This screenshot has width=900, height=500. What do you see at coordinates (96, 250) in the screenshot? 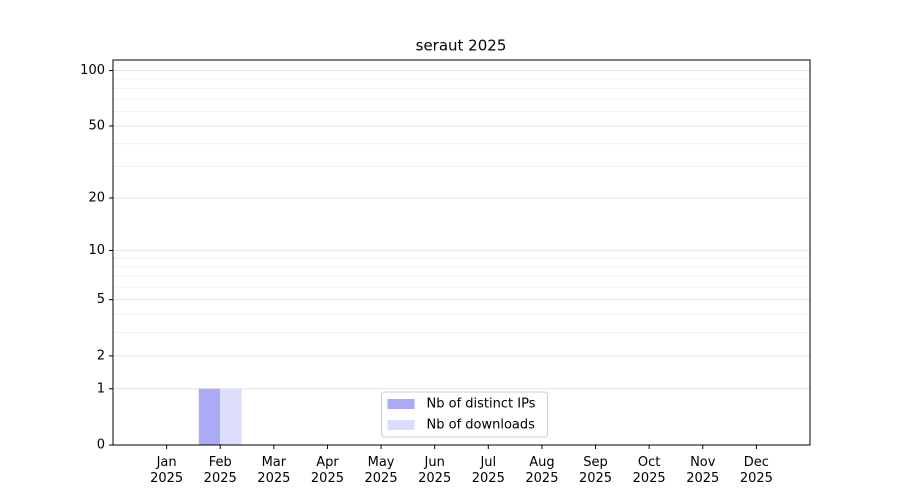
I see `y-tick-label: 10` at bounding box center [96, 250].